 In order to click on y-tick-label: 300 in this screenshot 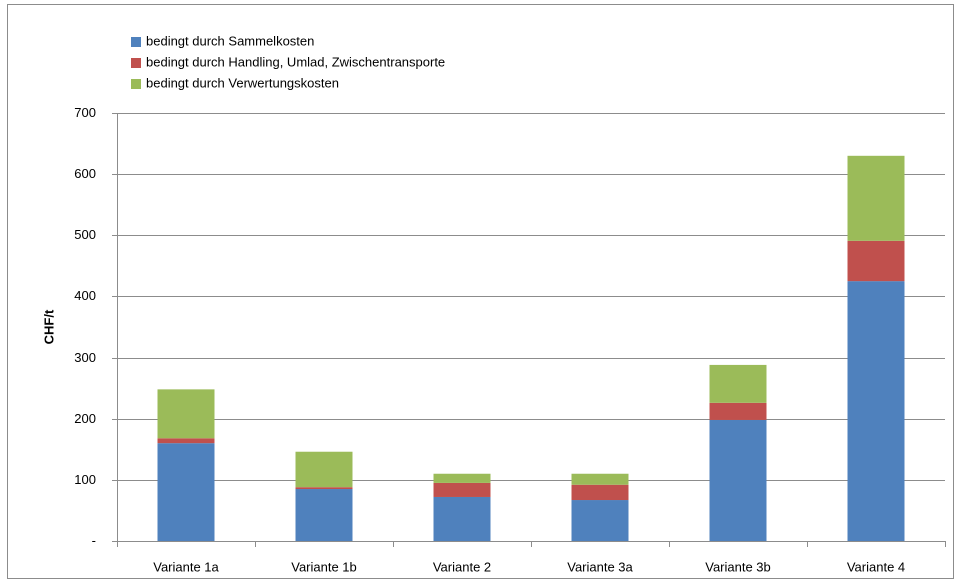, I will do `click(85, 357)`.